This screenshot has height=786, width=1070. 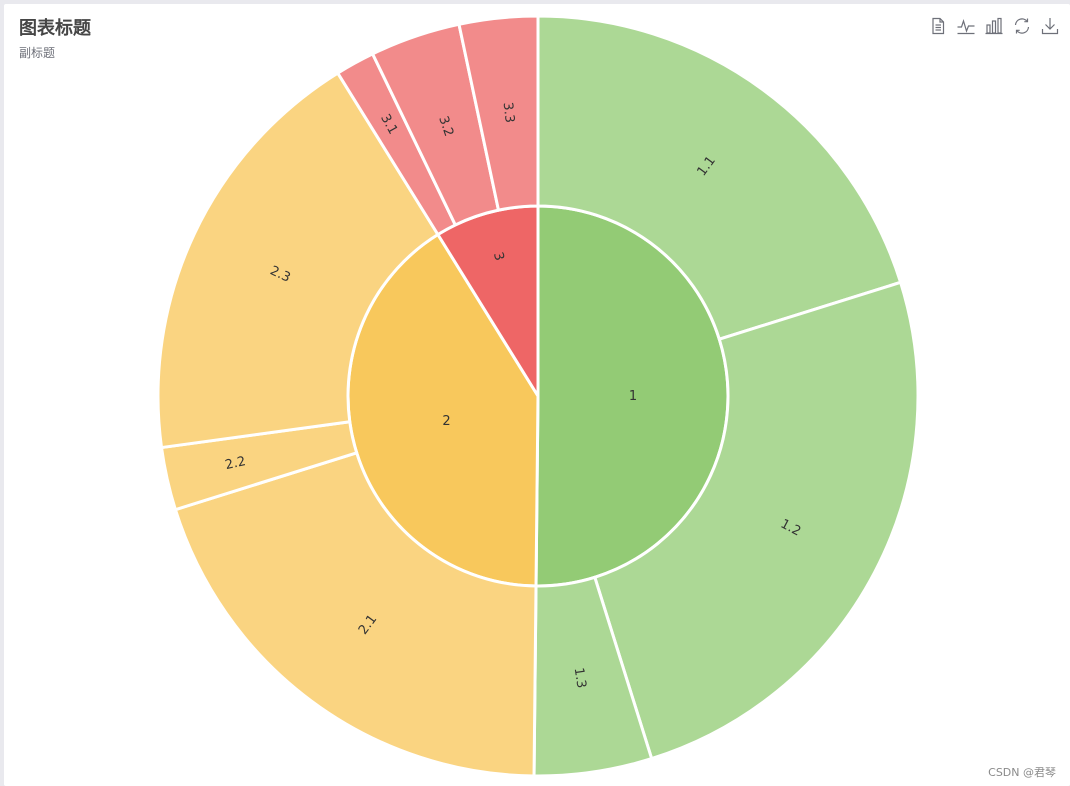 I want to click on bar-chart-icon, so click(x=994, y=26).